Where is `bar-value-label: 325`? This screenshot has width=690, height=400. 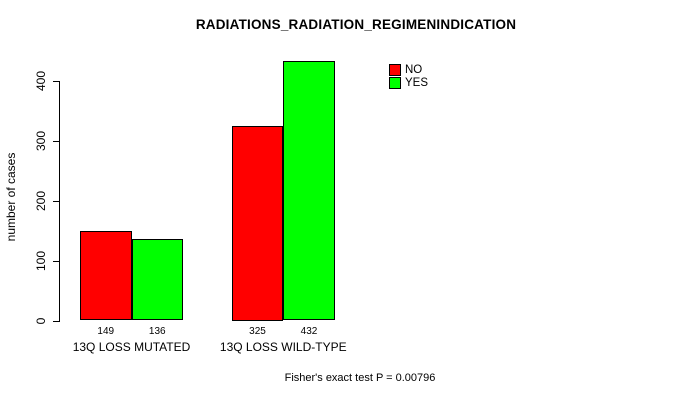
bar-value-label: 325 is located at coordinates (257, 331).